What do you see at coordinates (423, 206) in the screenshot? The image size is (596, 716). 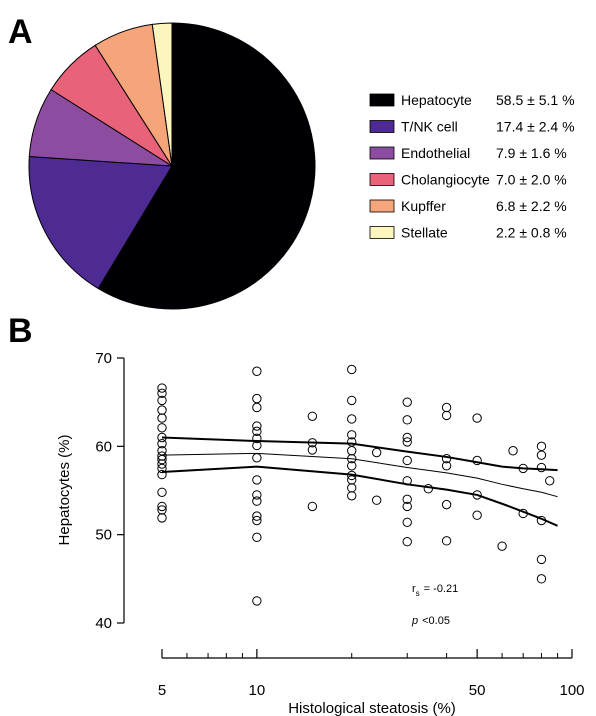 I see `legend-label-kupffer: Kupffer` at bounding box center [423, 206].